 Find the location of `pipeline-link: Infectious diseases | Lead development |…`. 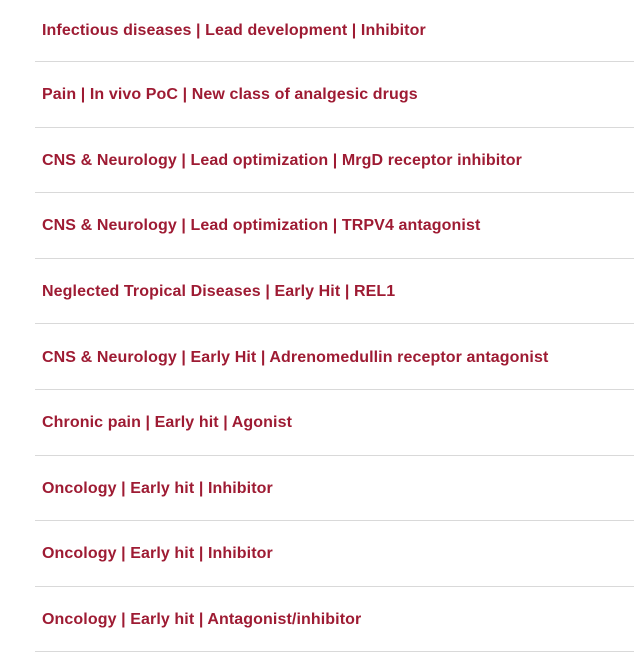

pipeline-link: Infectious diseases | Lead development |… is located at coordinates (234, 31).